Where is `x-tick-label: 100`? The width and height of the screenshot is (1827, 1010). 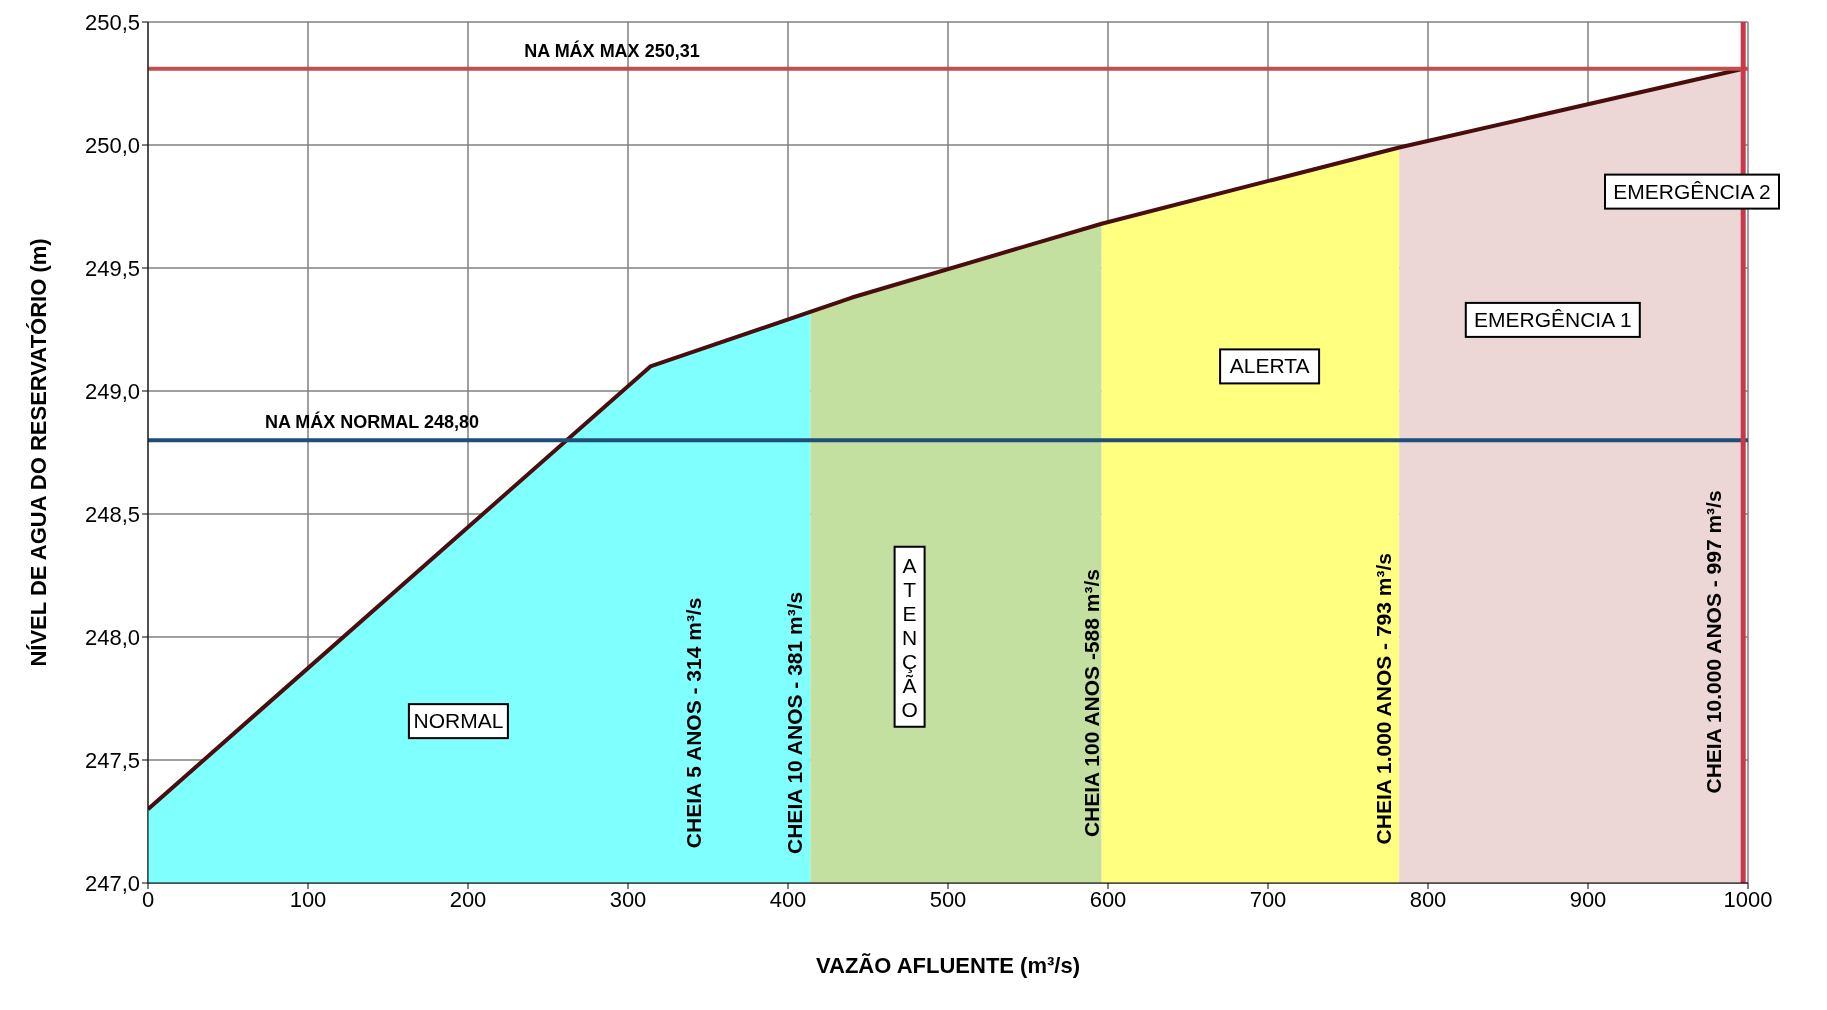
x-tick-label: 100 is located at coordinates (308, 899).